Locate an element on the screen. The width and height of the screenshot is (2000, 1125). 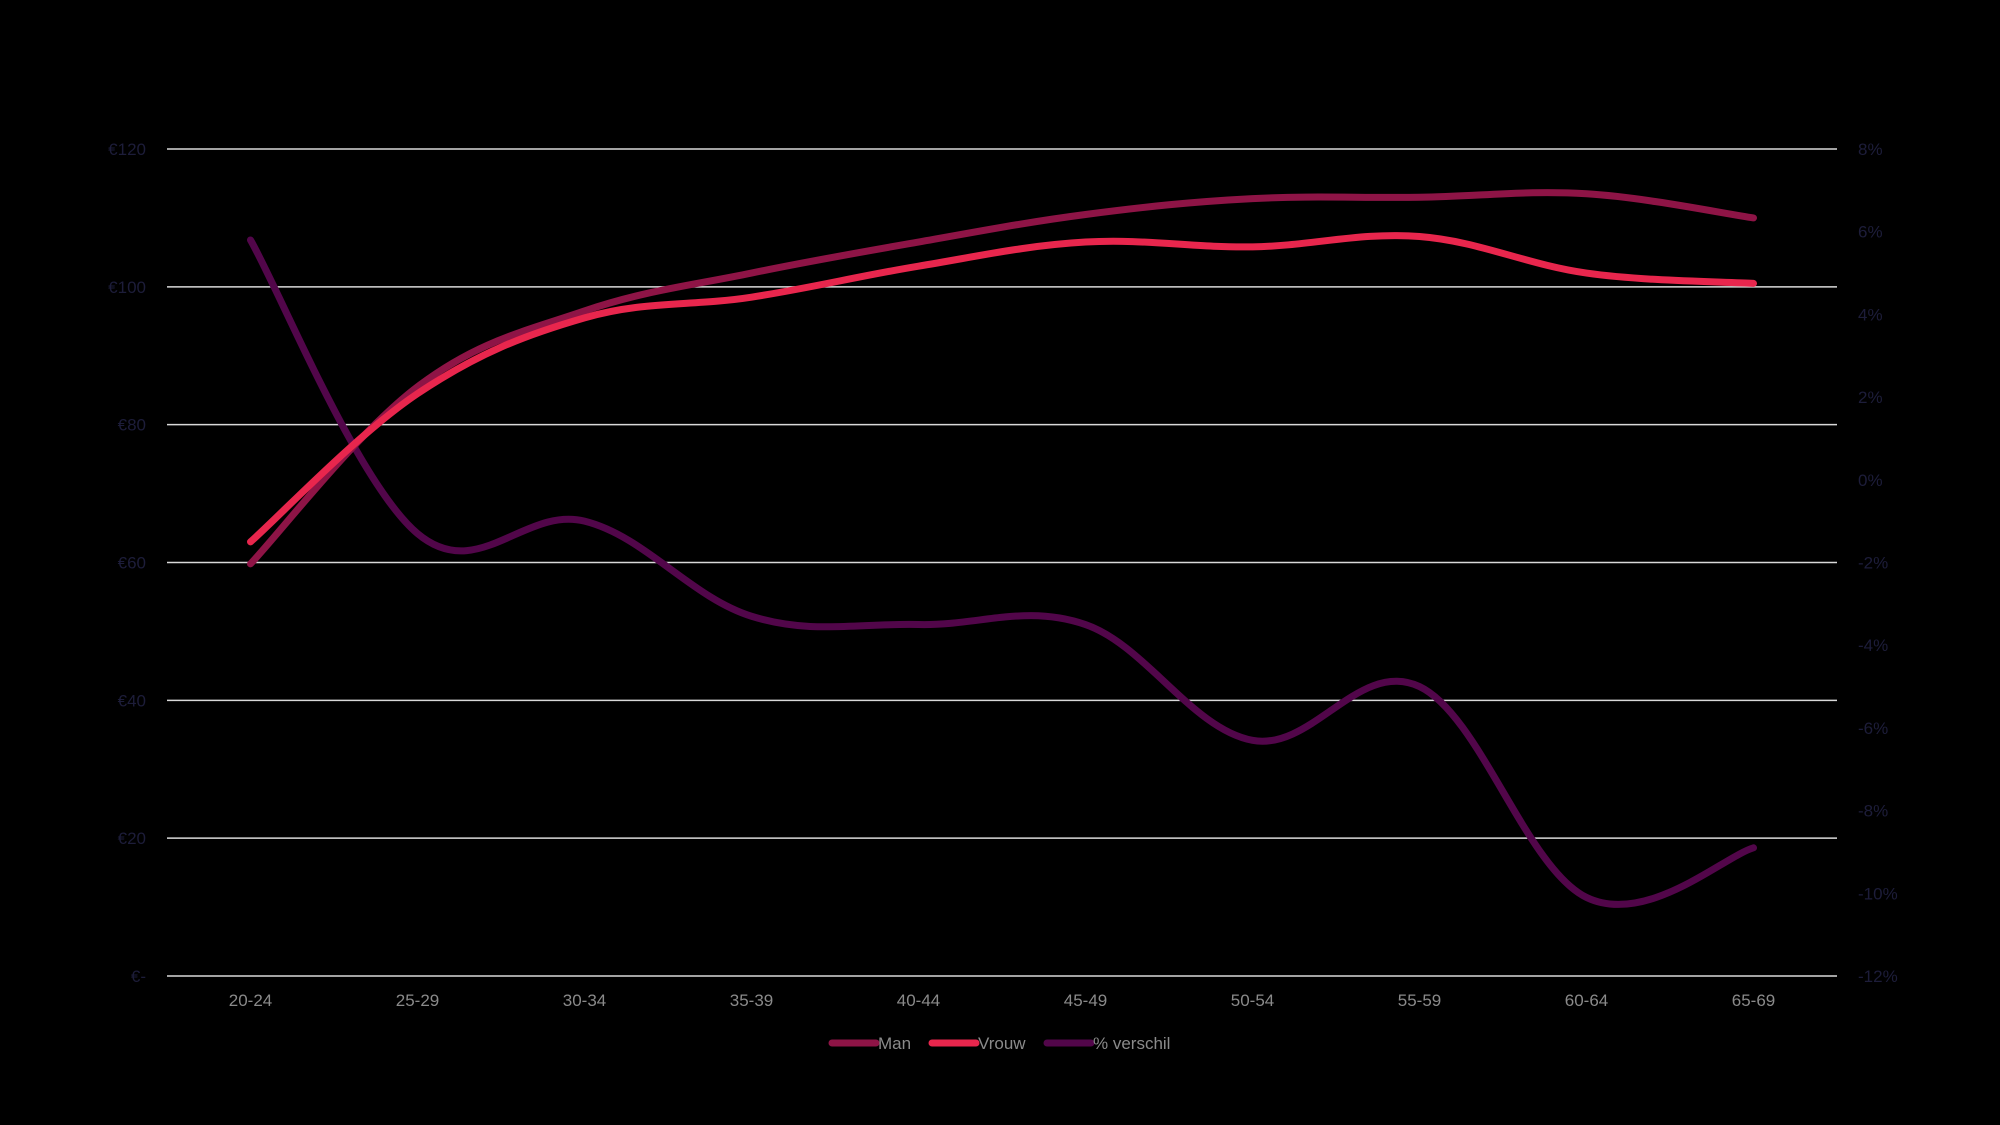
left-tick-label: €20 is located at coordinates (132, 838).